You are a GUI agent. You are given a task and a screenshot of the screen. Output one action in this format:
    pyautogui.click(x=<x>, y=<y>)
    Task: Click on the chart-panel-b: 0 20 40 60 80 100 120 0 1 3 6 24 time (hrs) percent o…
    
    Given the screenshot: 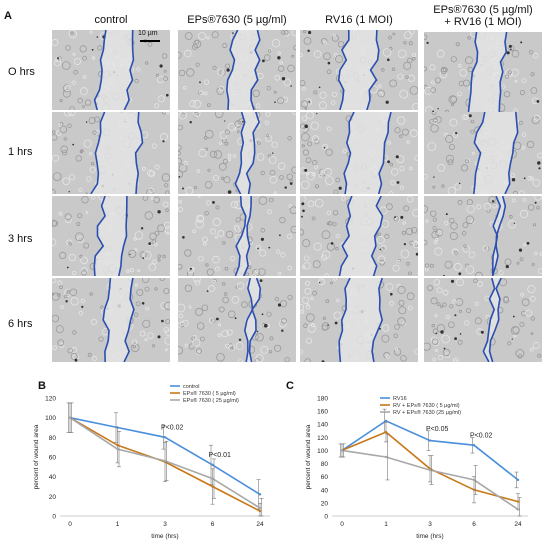 What is the action you would take?
    pyautogui.click(x=151, y=462)
    